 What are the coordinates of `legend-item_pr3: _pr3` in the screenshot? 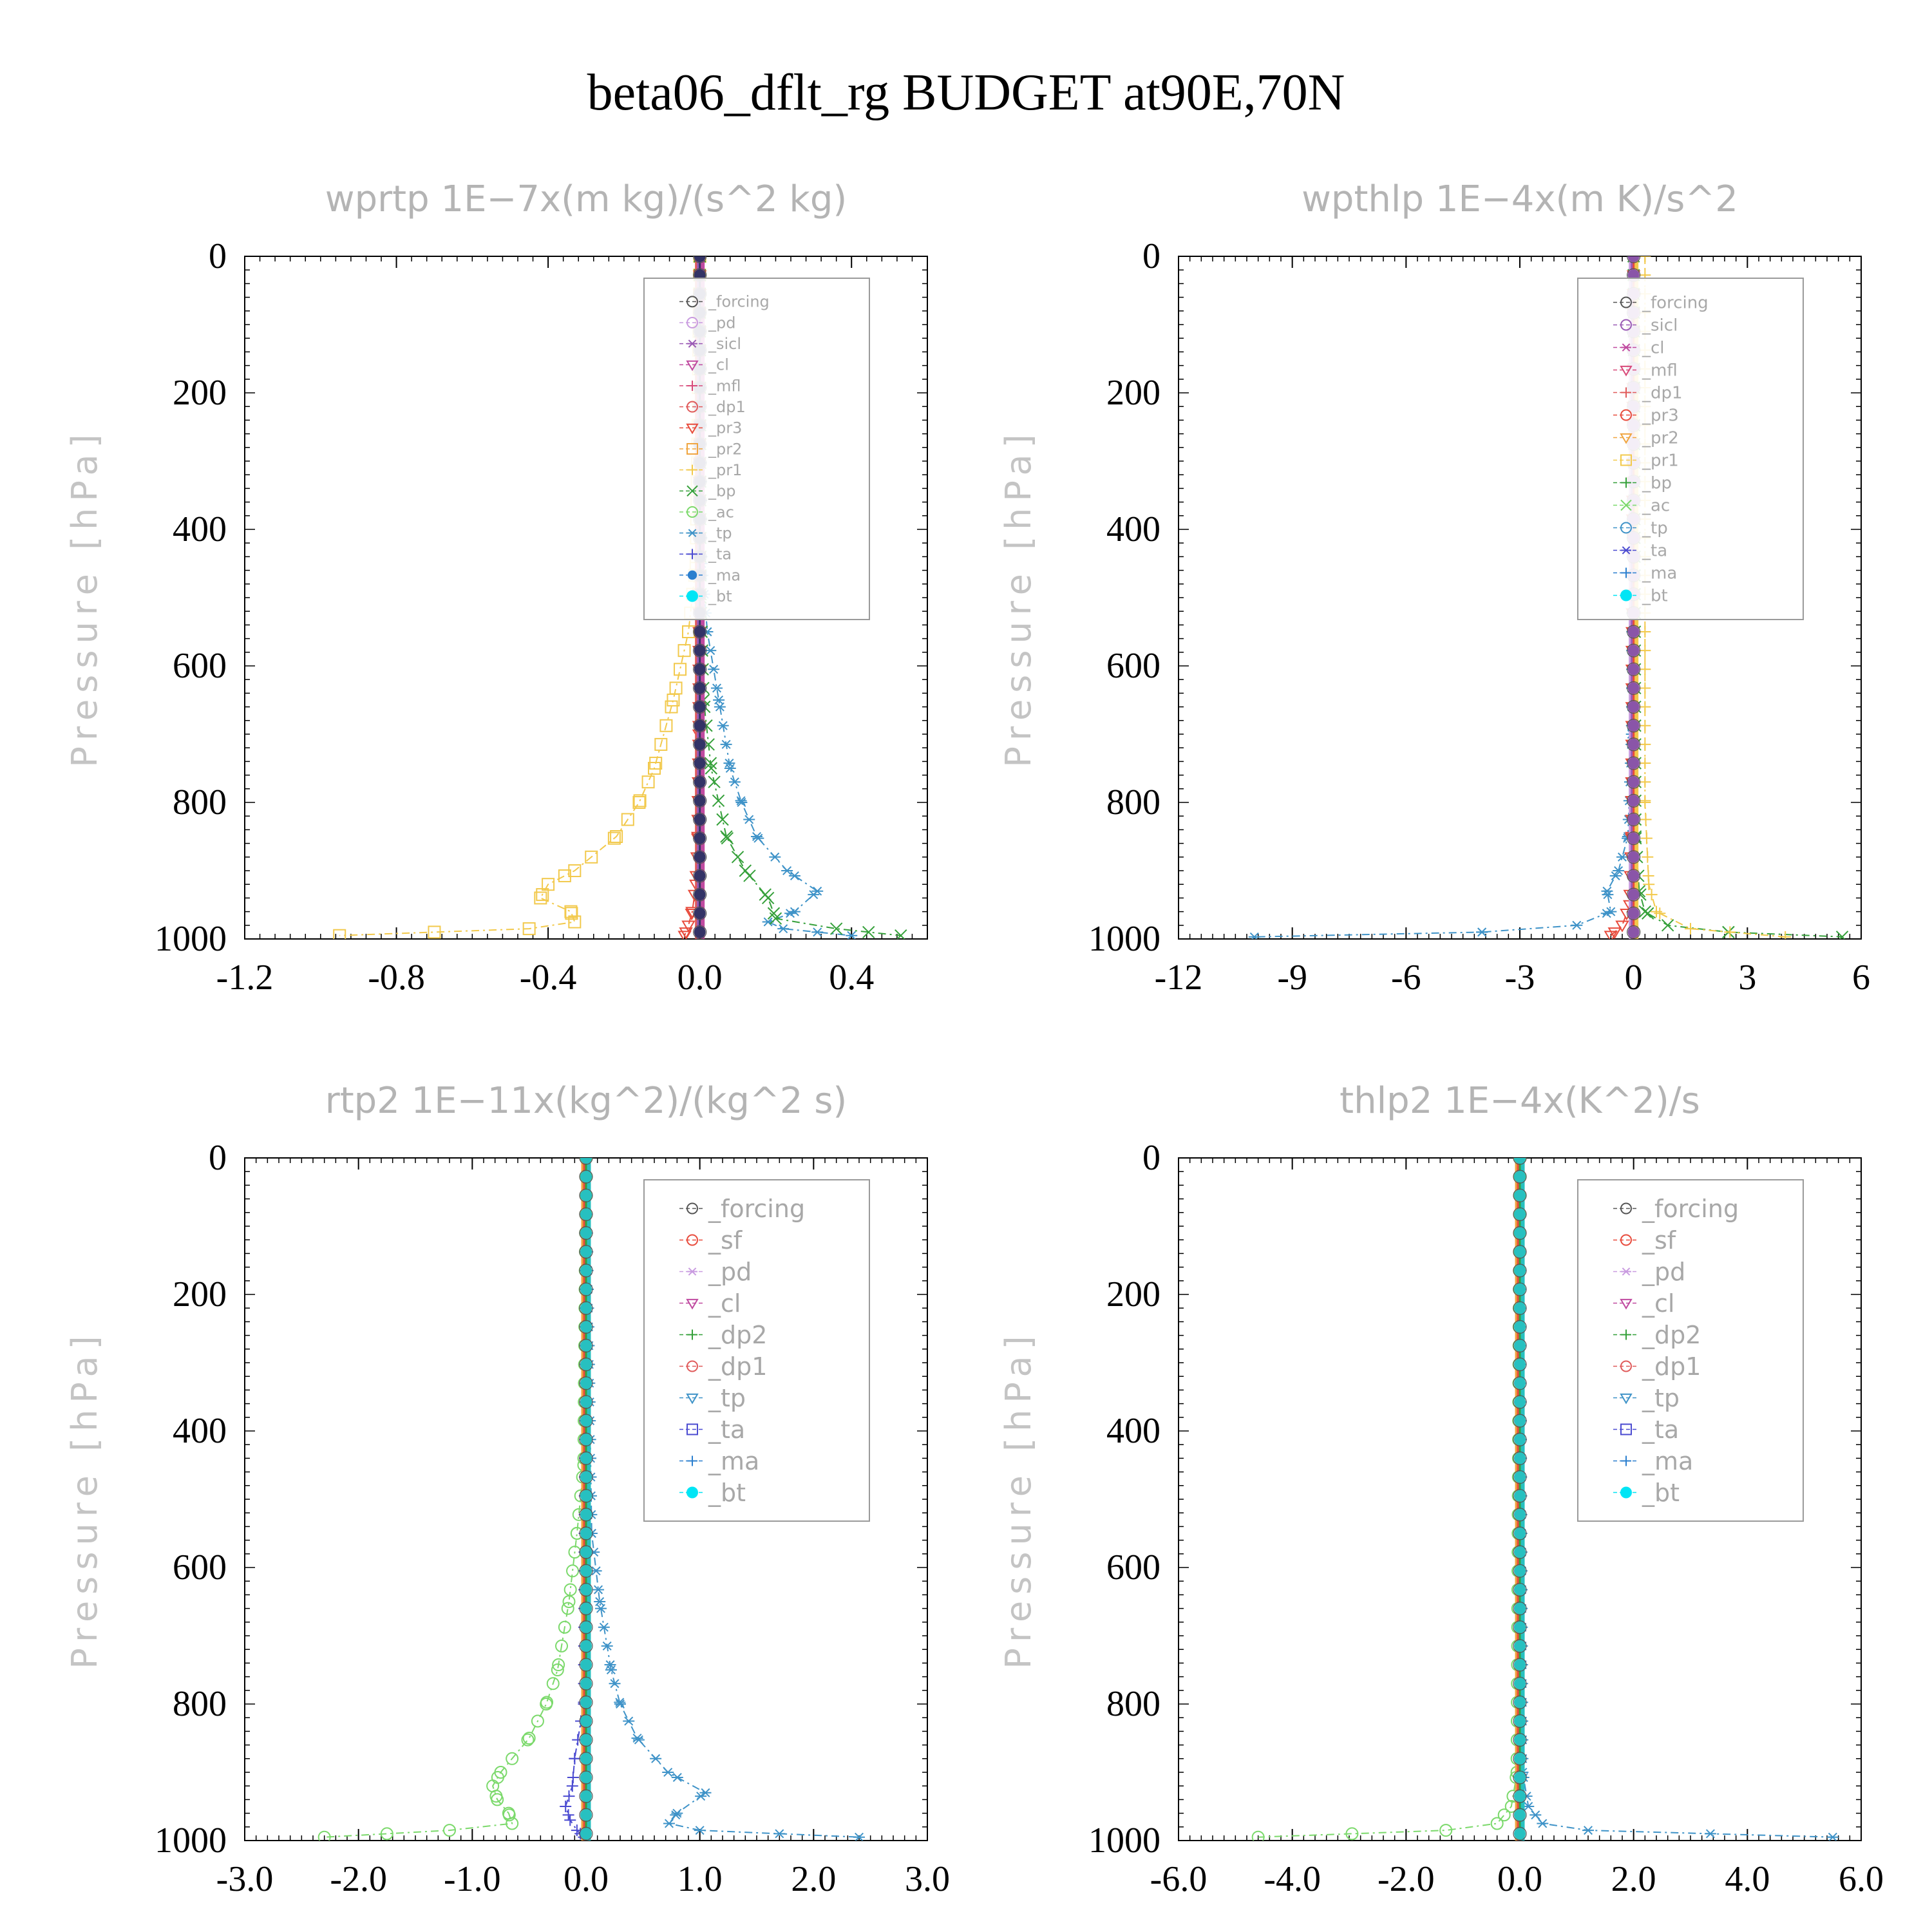 It's located at (1646, 416).